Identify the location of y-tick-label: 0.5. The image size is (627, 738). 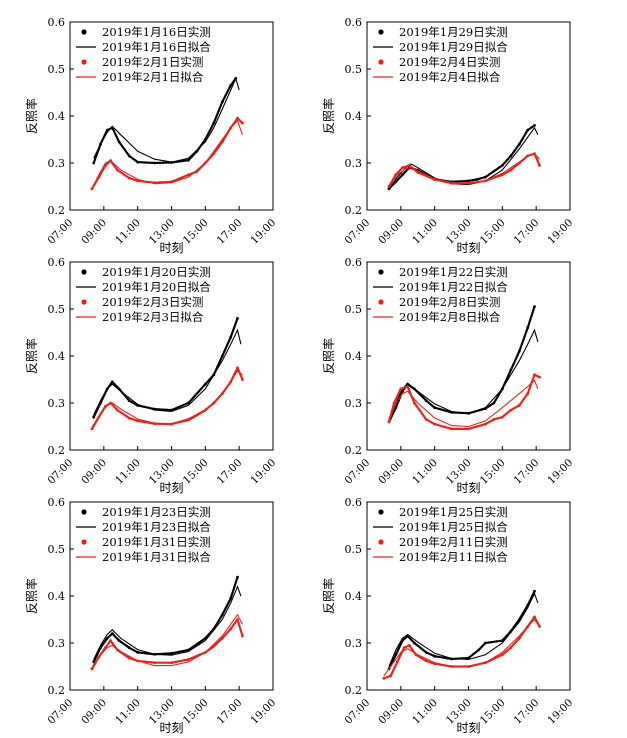
(354, 309).